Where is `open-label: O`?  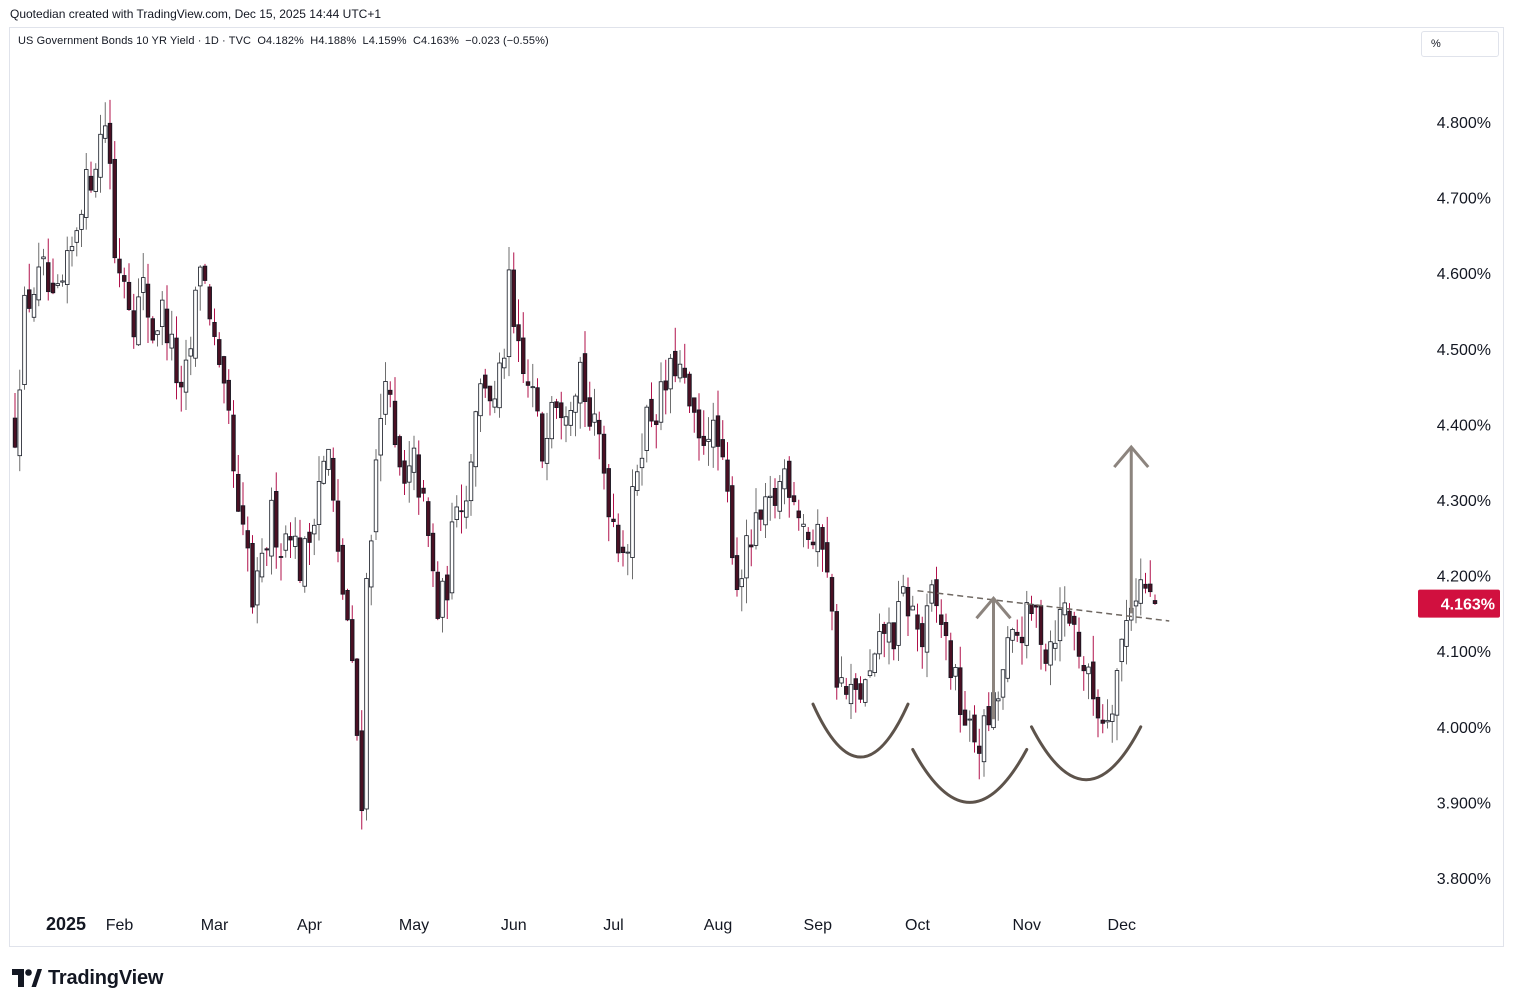 open-label: O is located at coordinates (262, 41).